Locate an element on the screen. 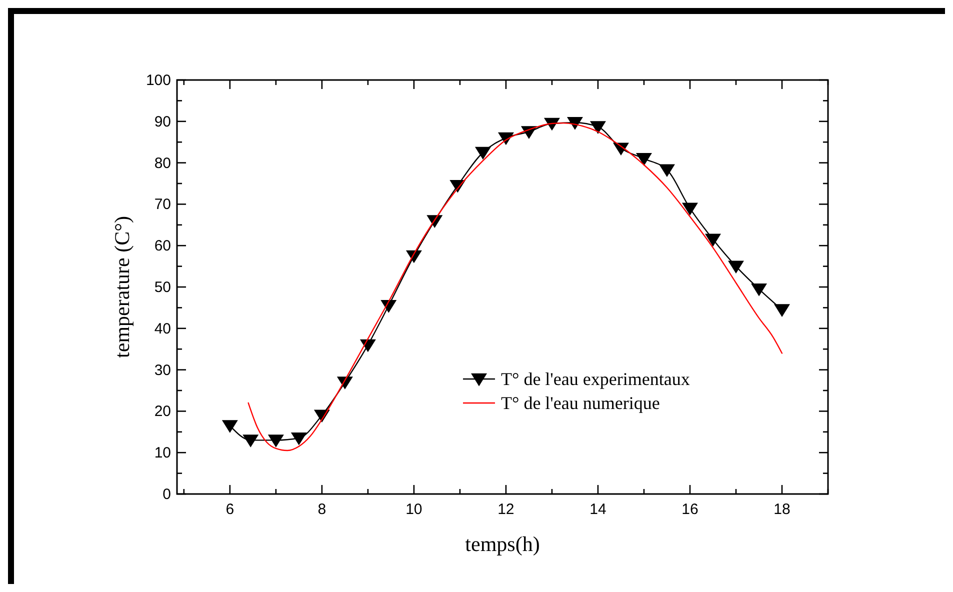  y-axis-title: temperature (C°) is located at coordinates (122, 287).